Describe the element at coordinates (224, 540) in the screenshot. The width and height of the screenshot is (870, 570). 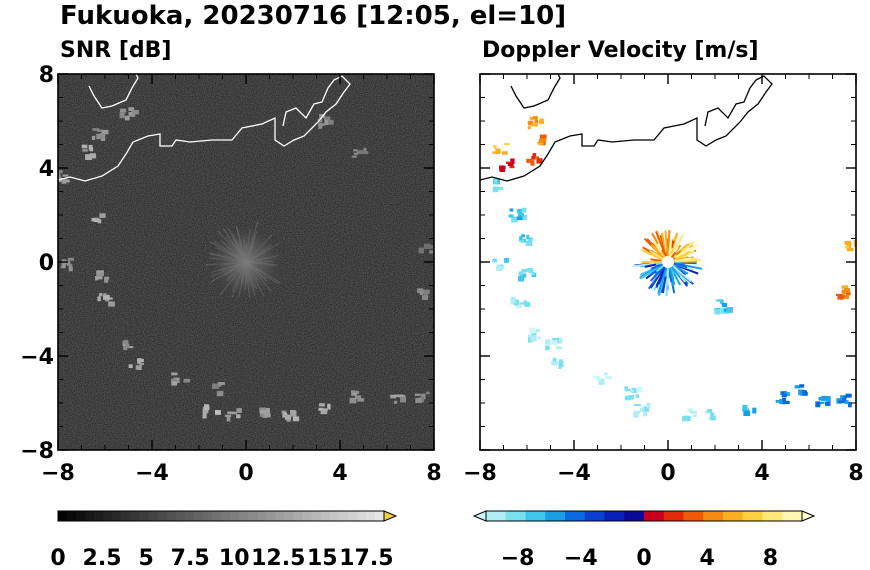
I see `snr-colorbar: 0 2.5 5 7.5 10 12.5 15 17.5` at that location.